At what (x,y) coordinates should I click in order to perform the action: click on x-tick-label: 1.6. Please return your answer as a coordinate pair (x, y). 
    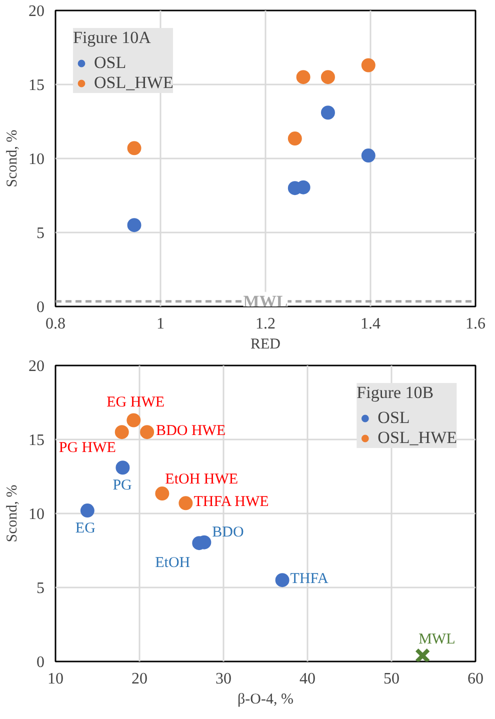
    Looking at the image, I should click on (476, 324).